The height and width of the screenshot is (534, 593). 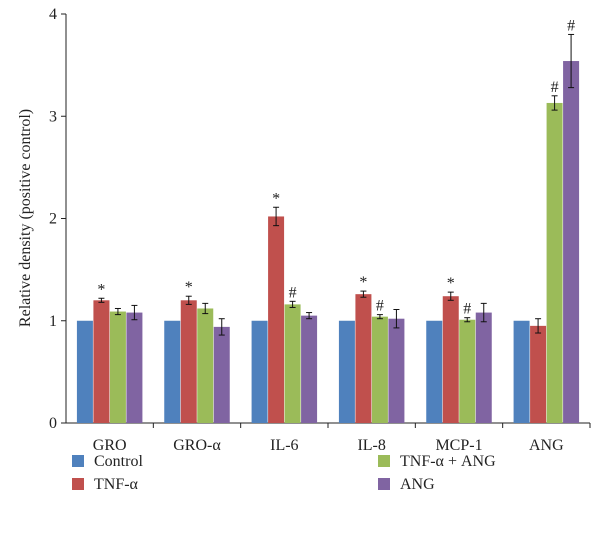 What do you see at coordinates (53, 321) in the screenshot?
I see `y-tick-label: 1` at bounding box center [53, 321].